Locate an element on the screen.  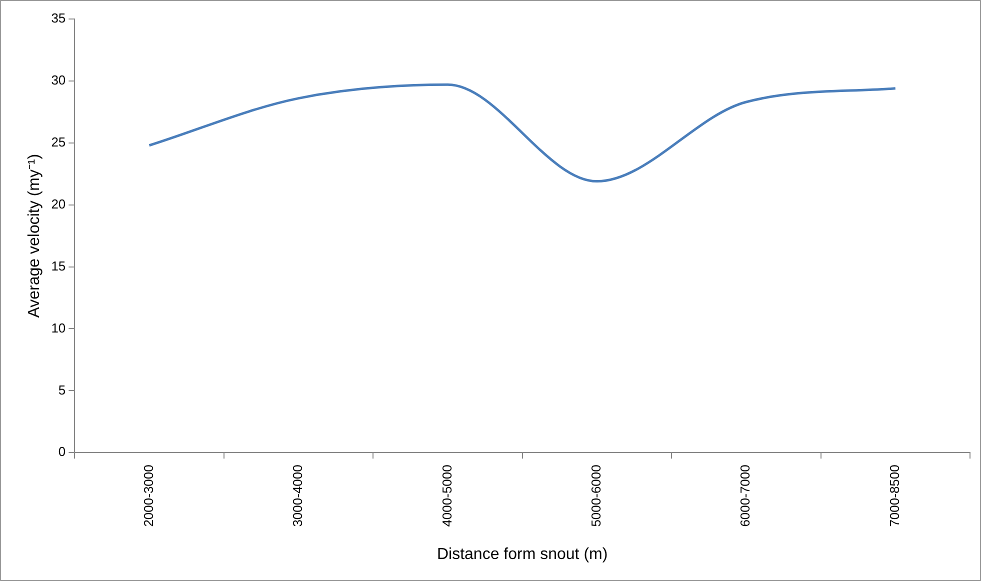
x-tick-label: 7000-8500 is located at coordinates (894, 495).